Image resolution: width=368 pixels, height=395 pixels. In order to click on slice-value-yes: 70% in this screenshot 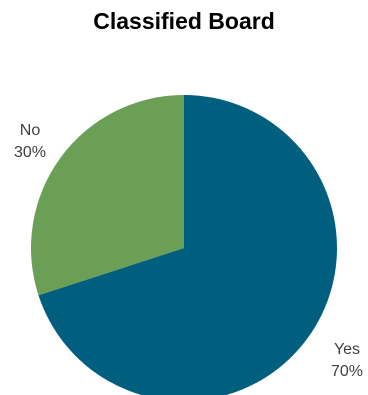, I will do `click(347, 371)`.